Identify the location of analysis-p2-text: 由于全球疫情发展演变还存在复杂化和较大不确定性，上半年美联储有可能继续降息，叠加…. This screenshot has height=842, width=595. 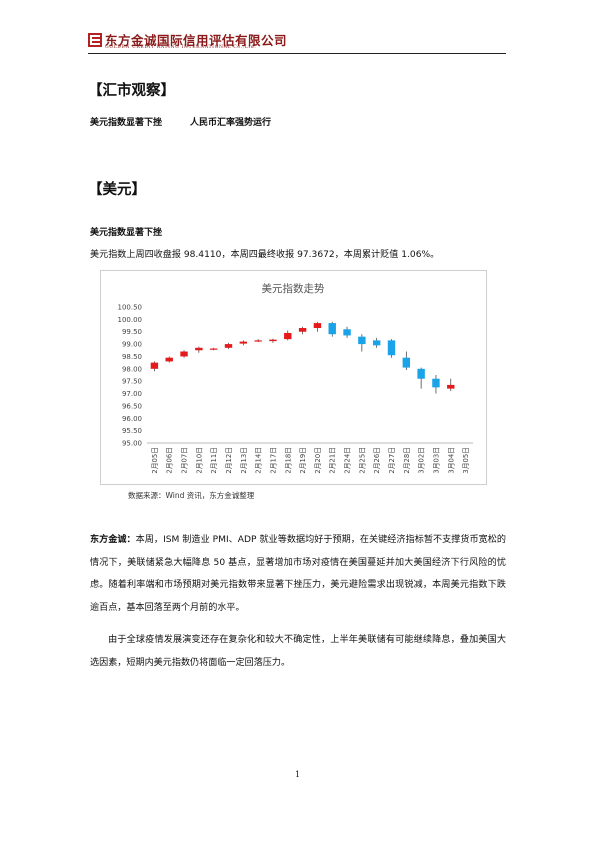
(298, 651).